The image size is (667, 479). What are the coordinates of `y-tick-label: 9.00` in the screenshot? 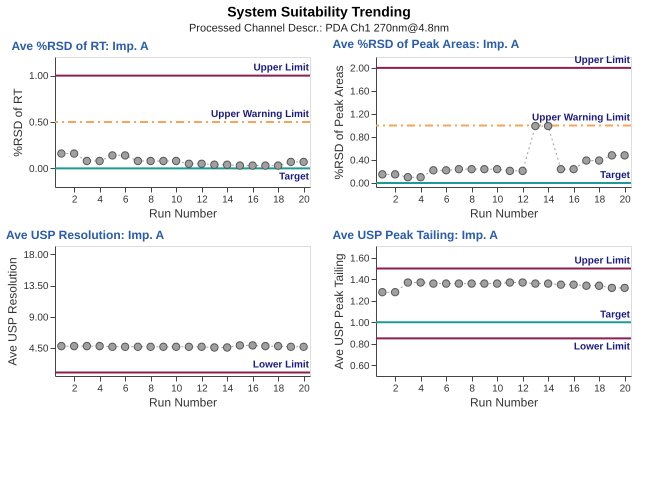 It's located at (39, 318).